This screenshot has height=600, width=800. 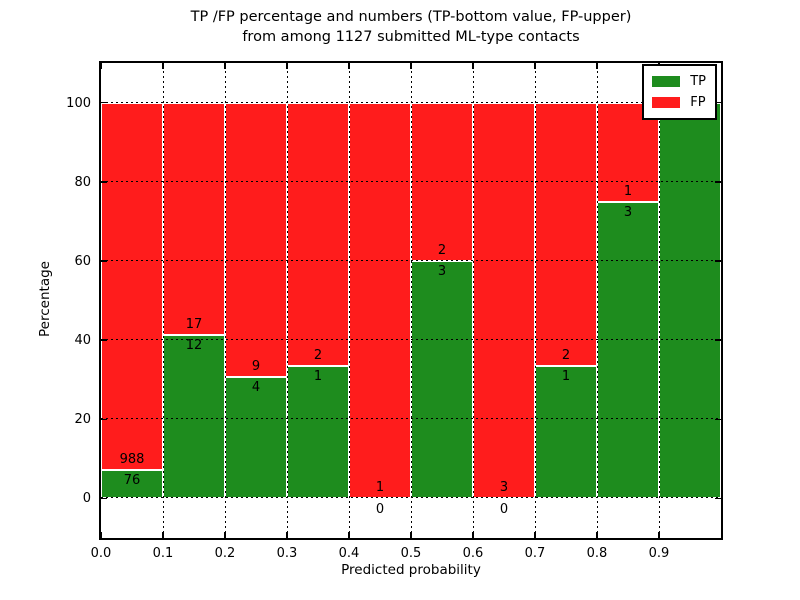 I want to click on y-axis-label: Percentage, so click(x=45, y=299).